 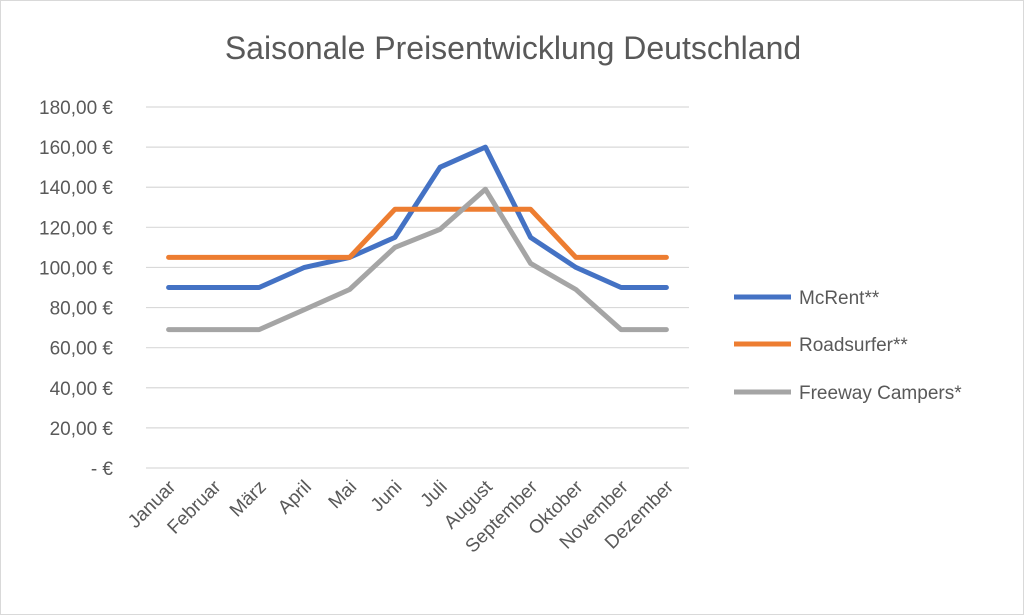 What do you see at coordinates (82, 309) in the screenshot?
I see `y-tick-label: 80,00 €` at bounding box center [82, 309].